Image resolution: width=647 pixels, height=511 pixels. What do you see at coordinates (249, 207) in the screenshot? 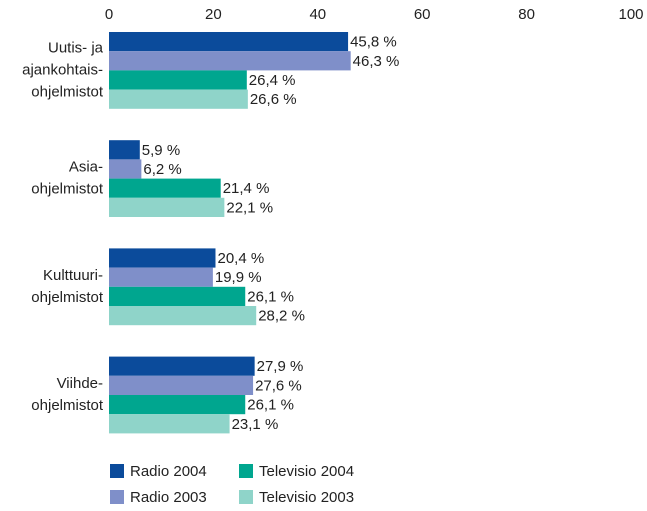
I see `value-label: 22,1 %` at bounding box center [249, 207].